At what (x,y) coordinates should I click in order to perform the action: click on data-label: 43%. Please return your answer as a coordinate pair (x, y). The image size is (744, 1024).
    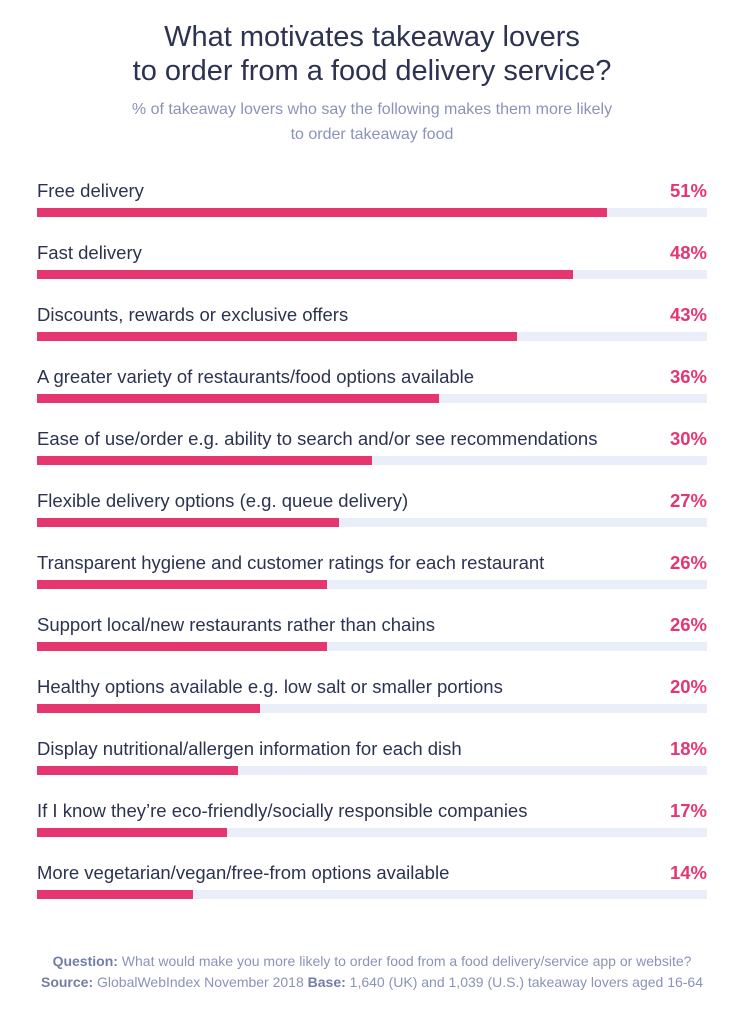
    Looking at the image, I should click on (688, 314).